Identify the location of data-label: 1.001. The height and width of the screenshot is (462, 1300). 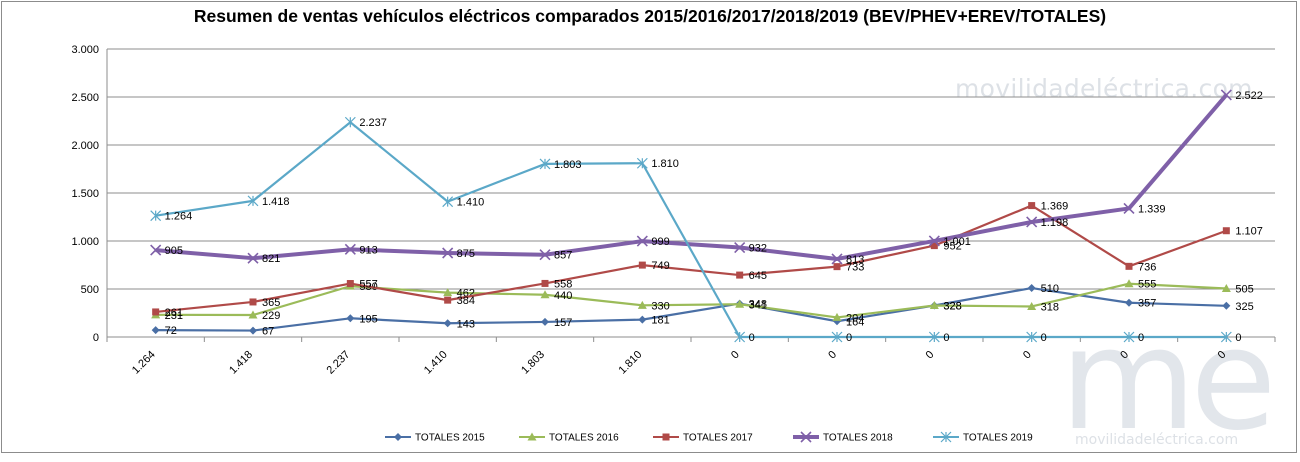
(957, 242).